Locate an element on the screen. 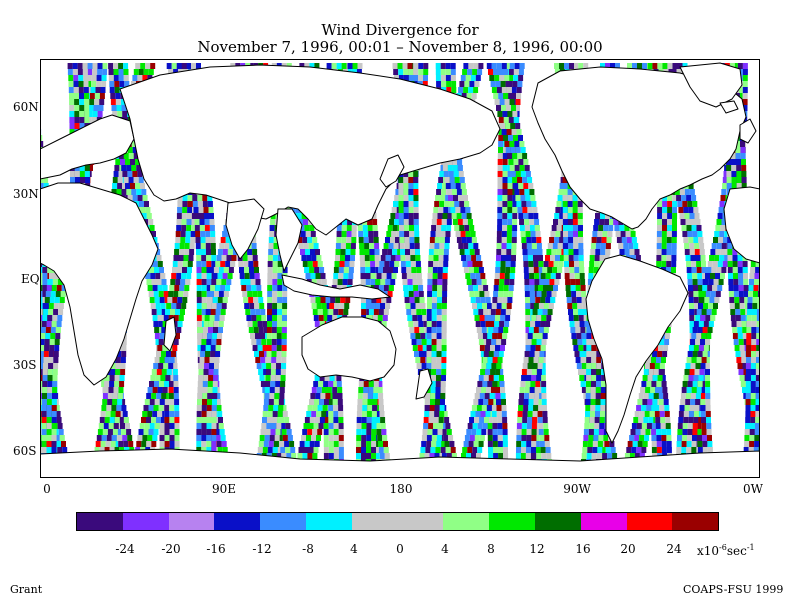 The width and height of the screenshot is (800, 600). colorbar-label-10: 16 is located at coordinates (583, 549).